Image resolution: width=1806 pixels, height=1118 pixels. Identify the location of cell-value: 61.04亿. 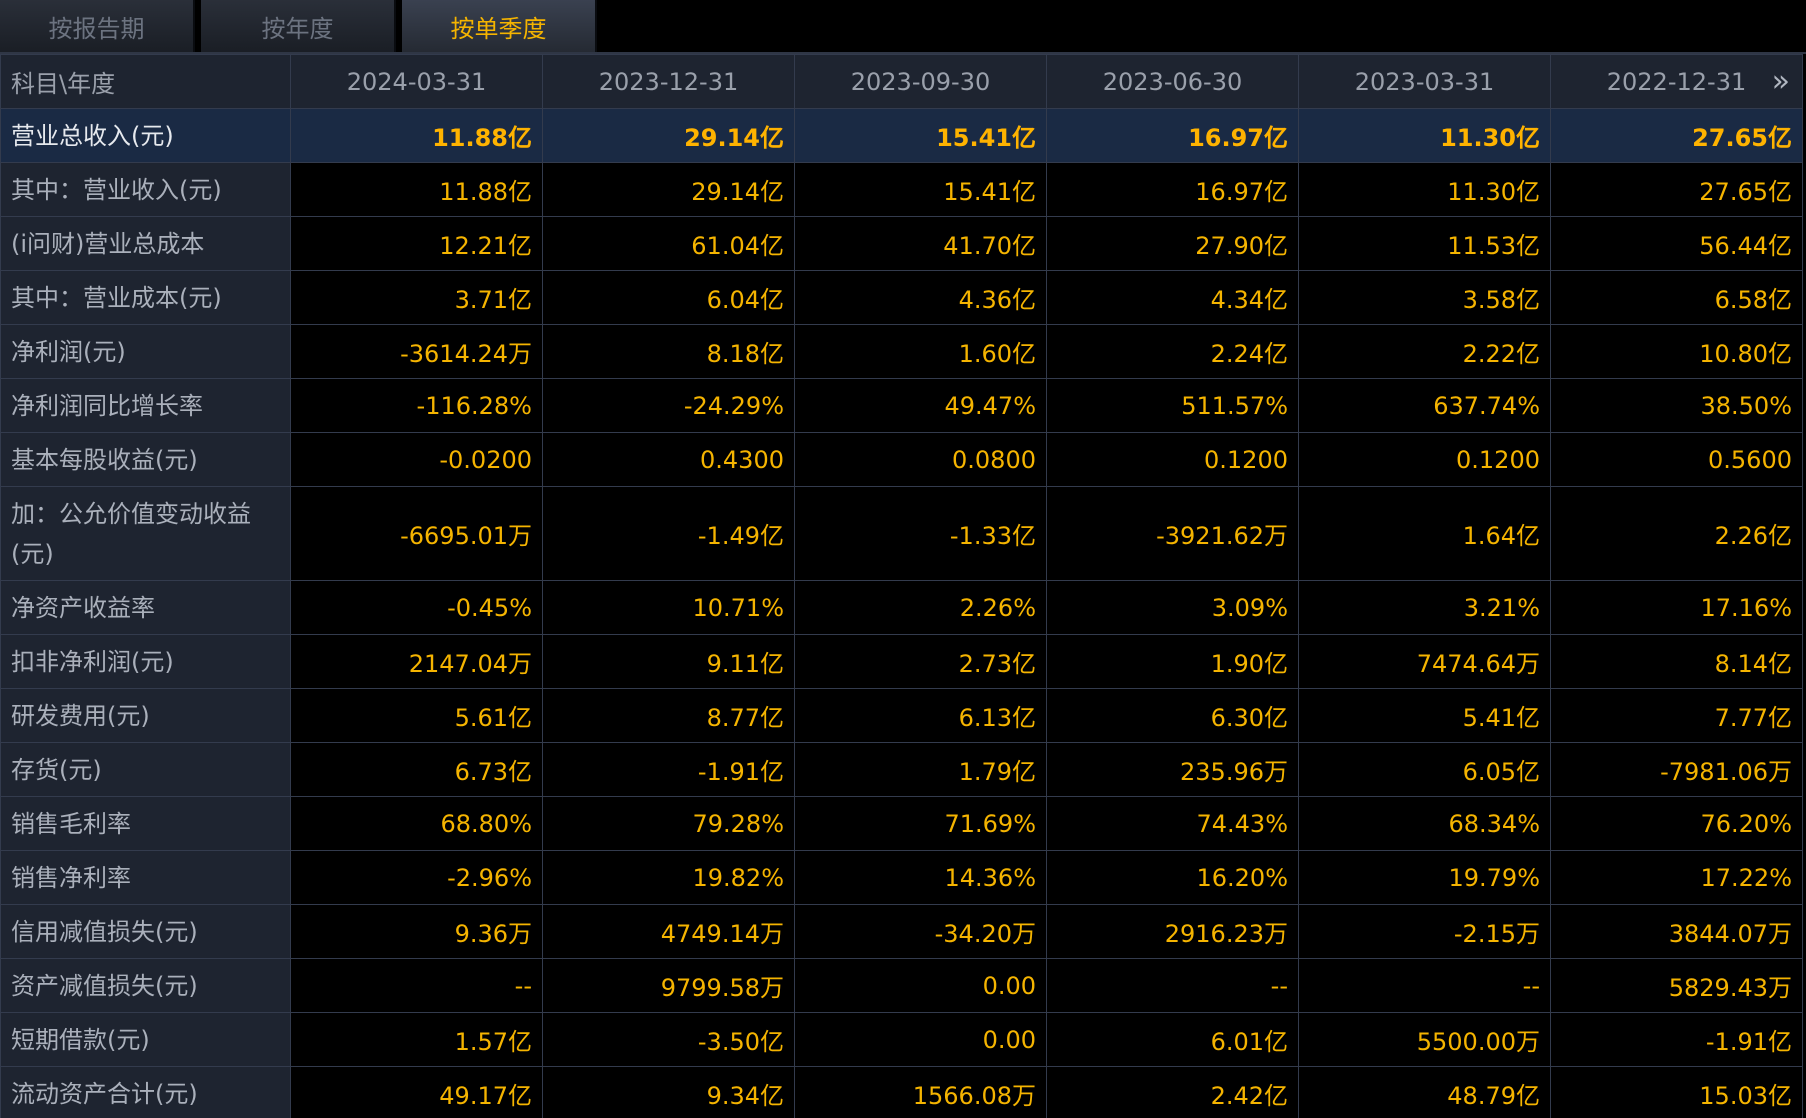
(668, 243).